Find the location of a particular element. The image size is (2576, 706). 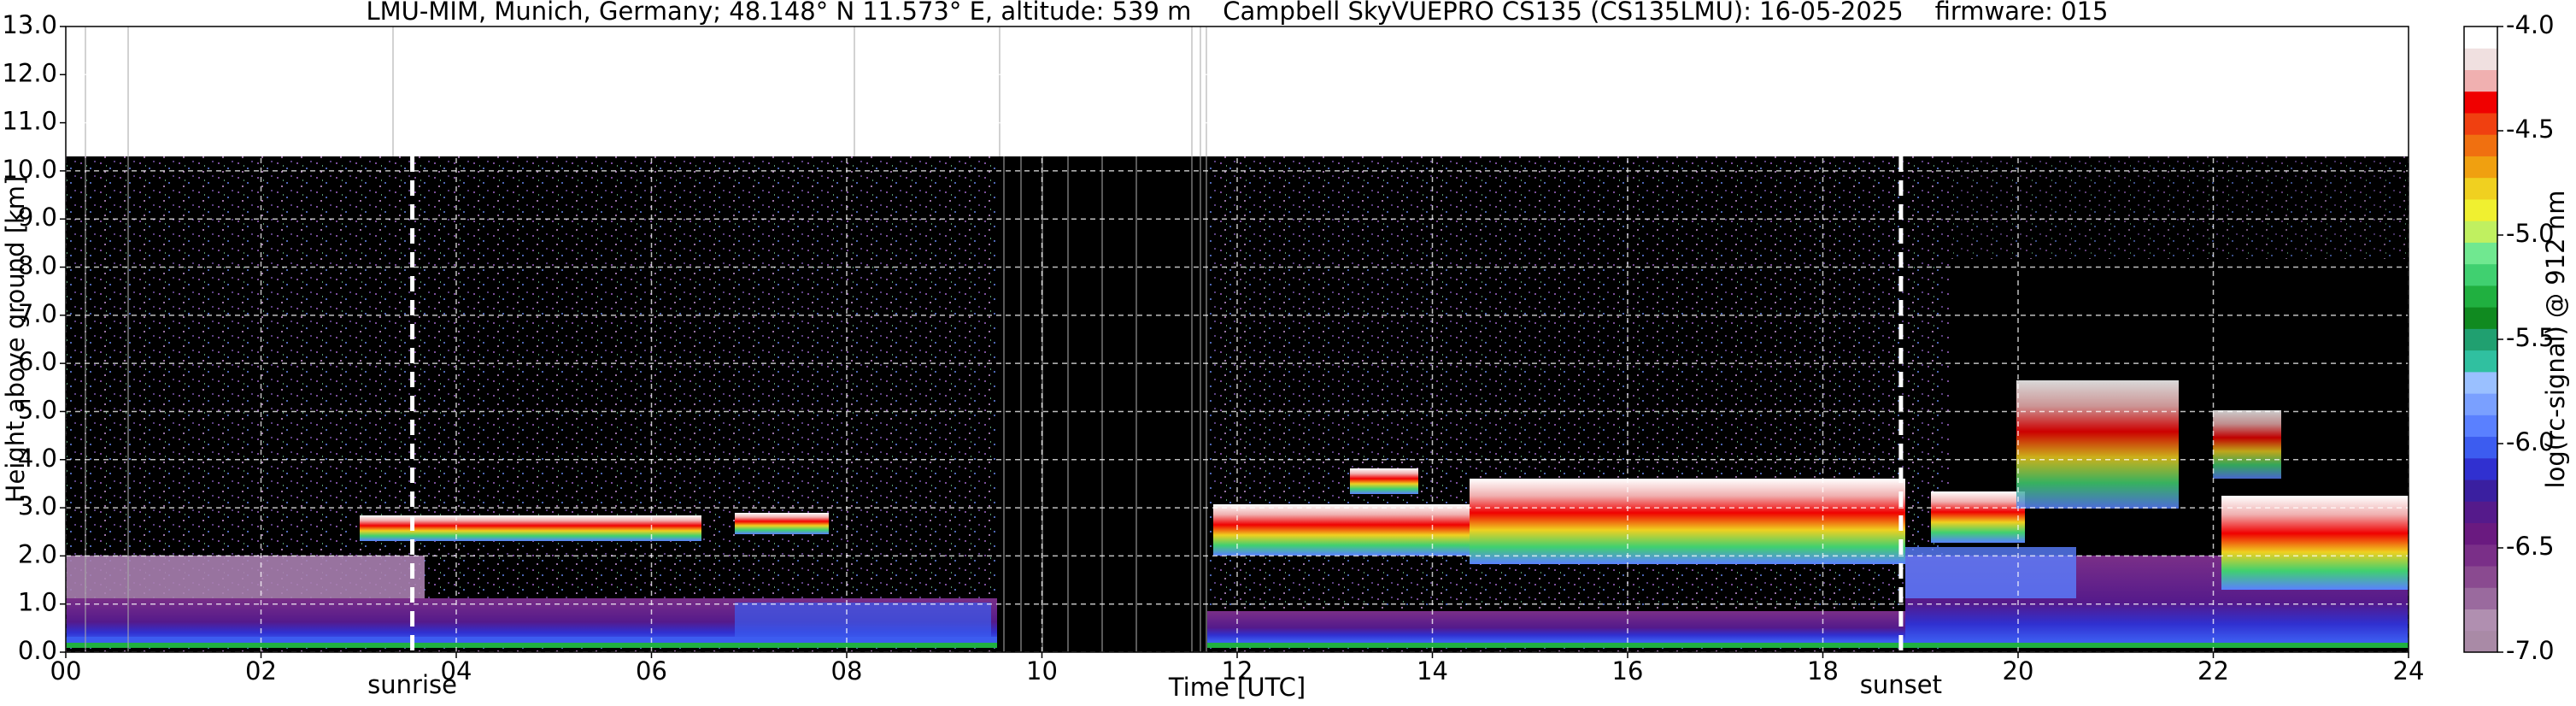

x-tick-label: 24 is located at coordinates (2409, 670).